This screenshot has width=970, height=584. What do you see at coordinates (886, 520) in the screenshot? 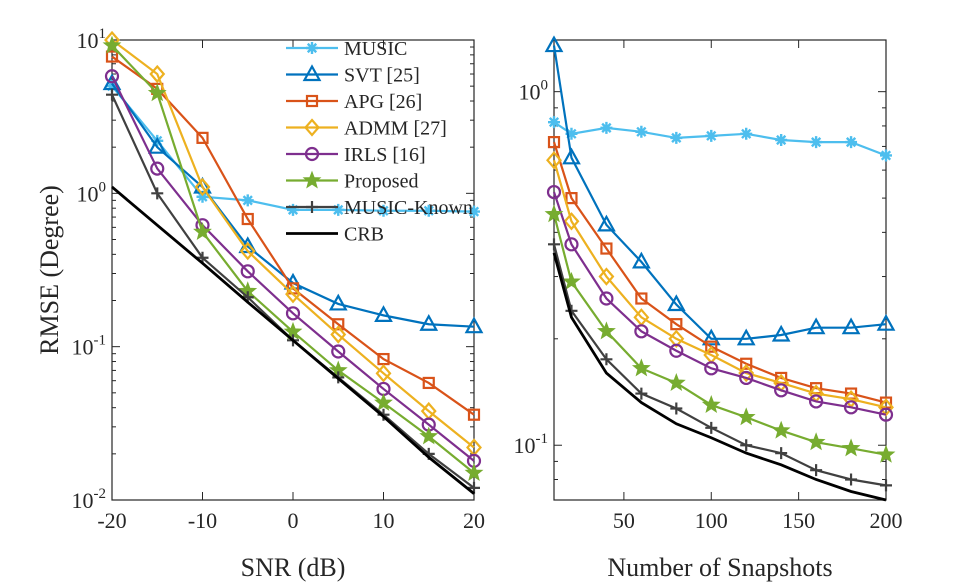
I see `x-tick-label: 200` at bounding box center [886, 520].